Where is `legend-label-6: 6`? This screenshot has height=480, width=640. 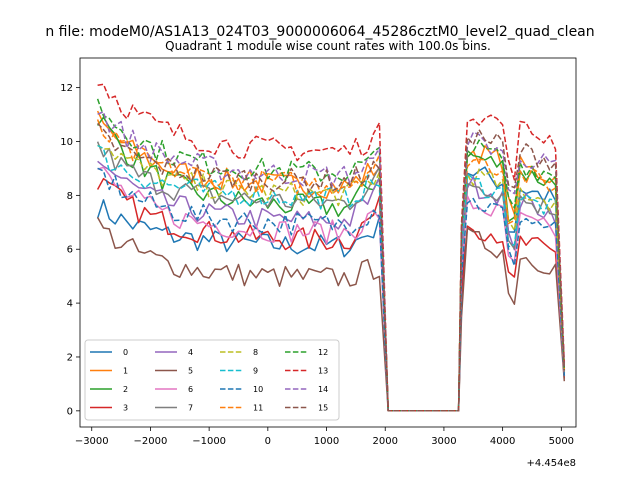 legend-label-6: 6 is located at coordinates (190, 389).